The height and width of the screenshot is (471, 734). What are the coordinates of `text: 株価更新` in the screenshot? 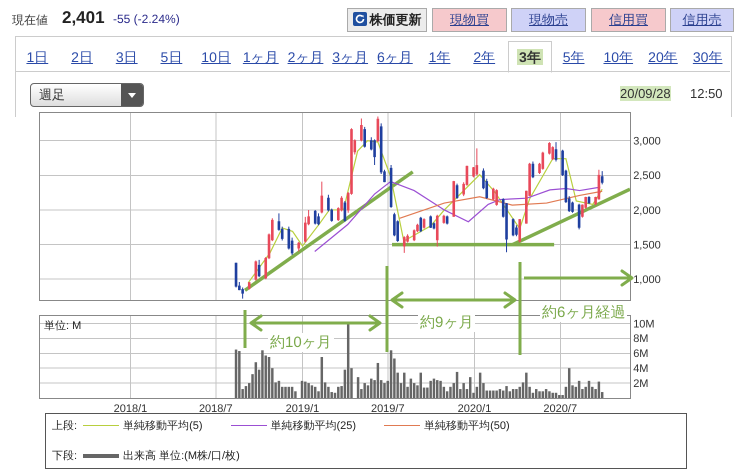 It's located at (396, 19).